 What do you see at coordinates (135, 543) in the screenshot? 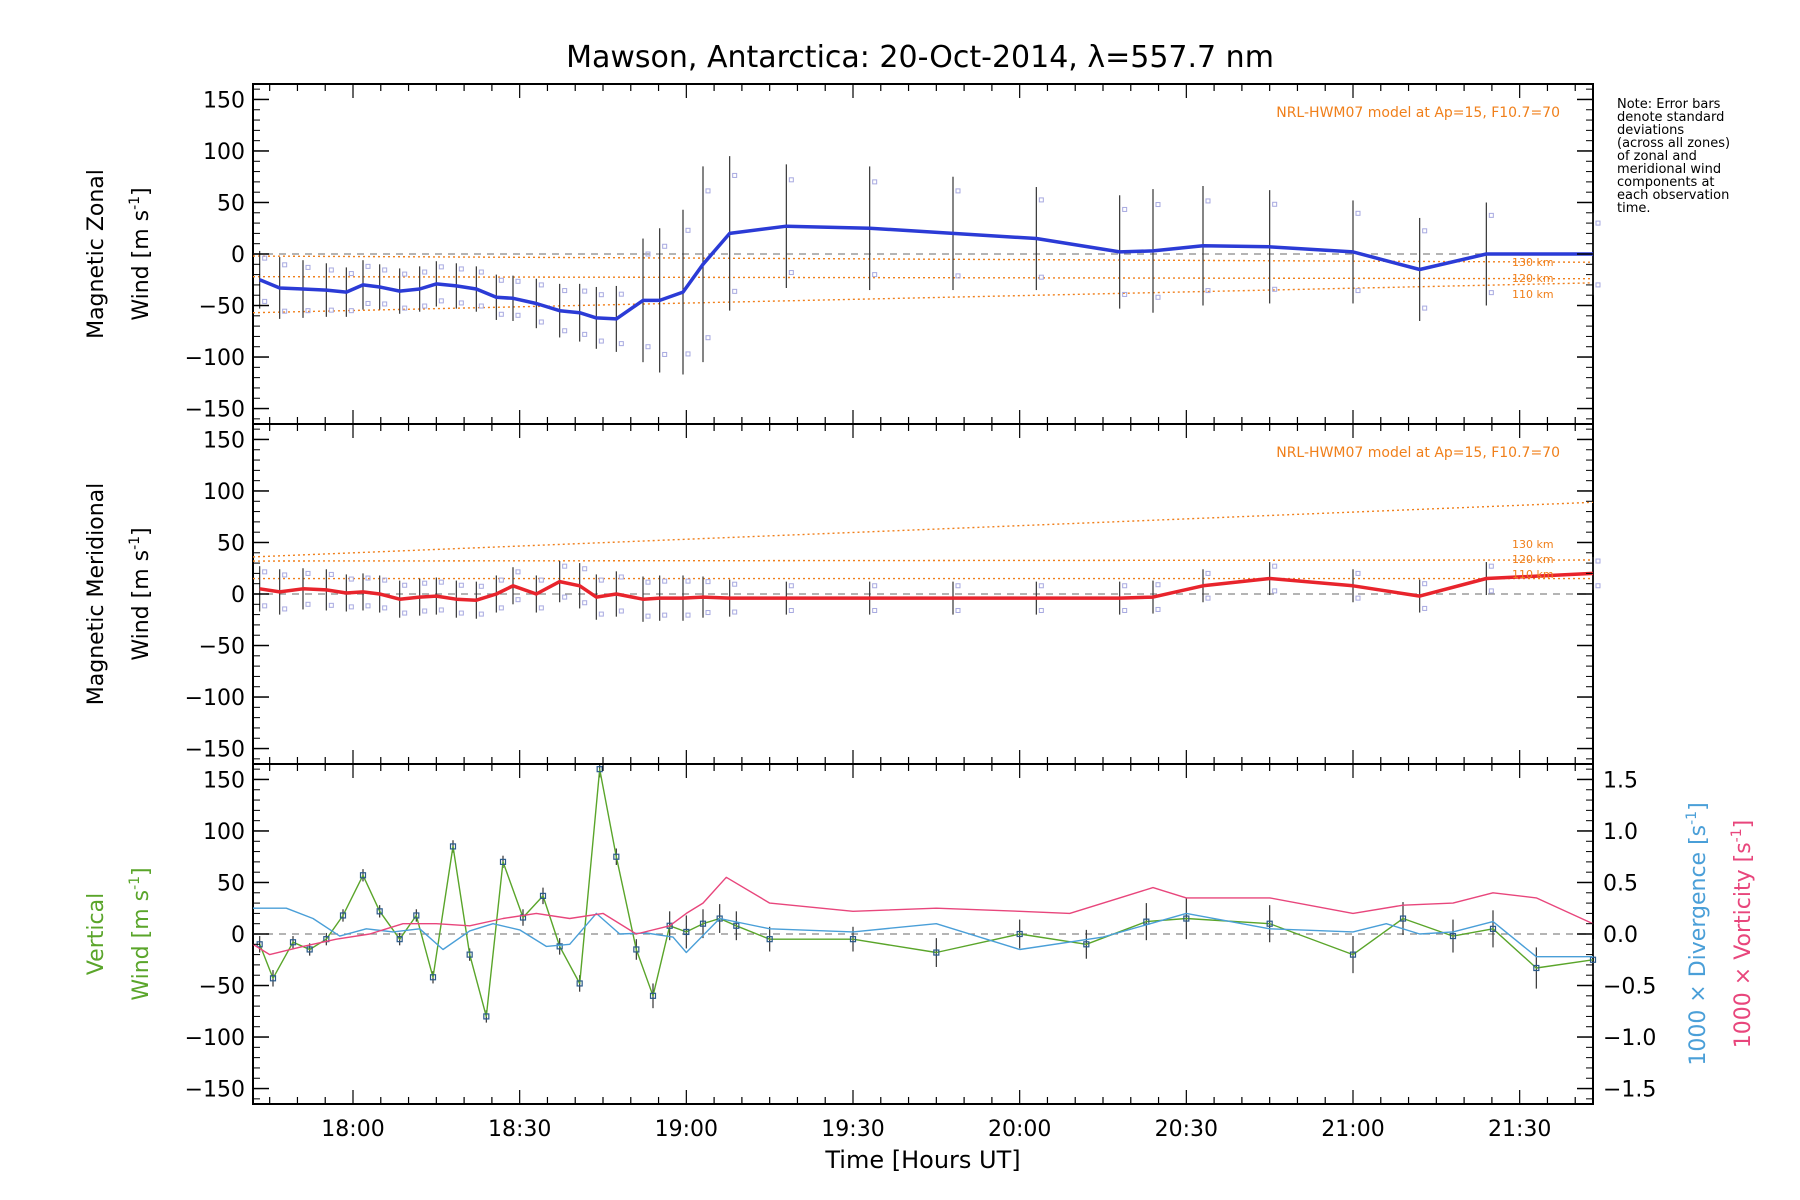
I see `meridional-ylabel-sup: -1` at bounding box center [135, 543].